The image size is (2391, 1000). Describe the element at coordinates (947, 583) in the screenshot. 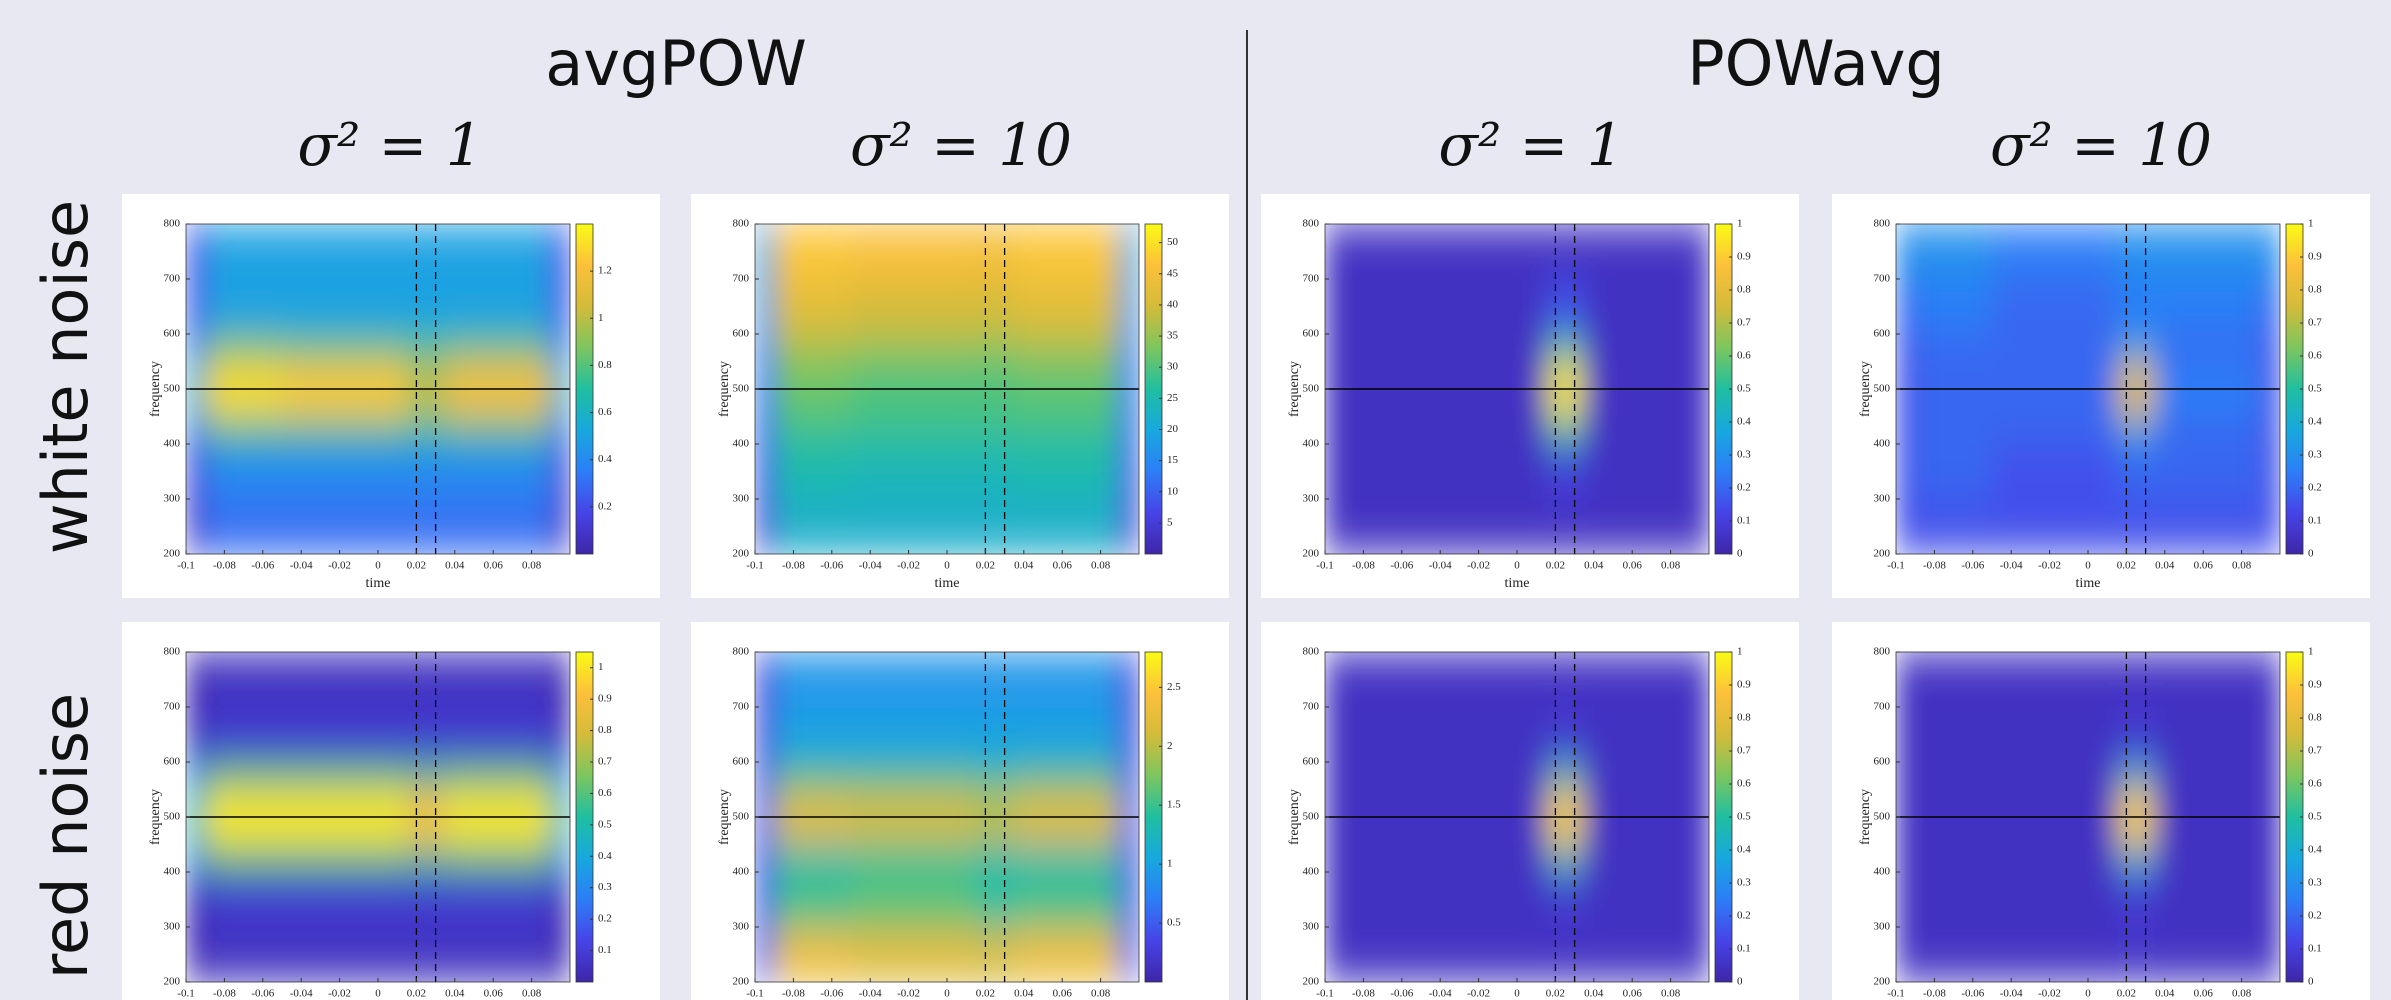

I see `x-axis-label: time` at that location.